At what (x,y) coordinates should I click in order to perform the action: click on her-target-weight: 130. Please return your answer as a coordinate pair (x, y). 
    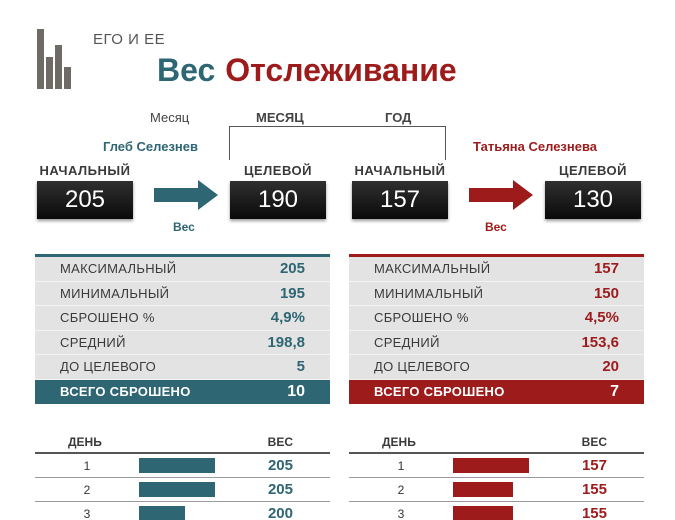
    Looking at the image, I should click on (593, 200).